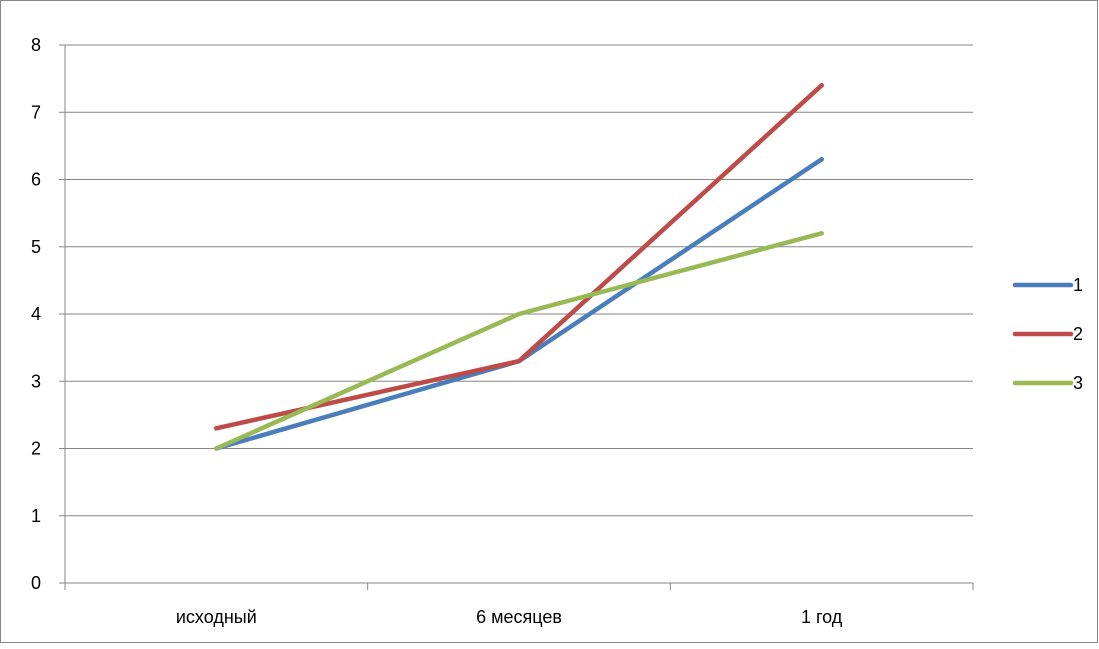 The height and width of the screenshot is (649, 1099). Describe the element at coordinates (36, 449) in the screenshot. I see `y-tick-label: 2` at that location.